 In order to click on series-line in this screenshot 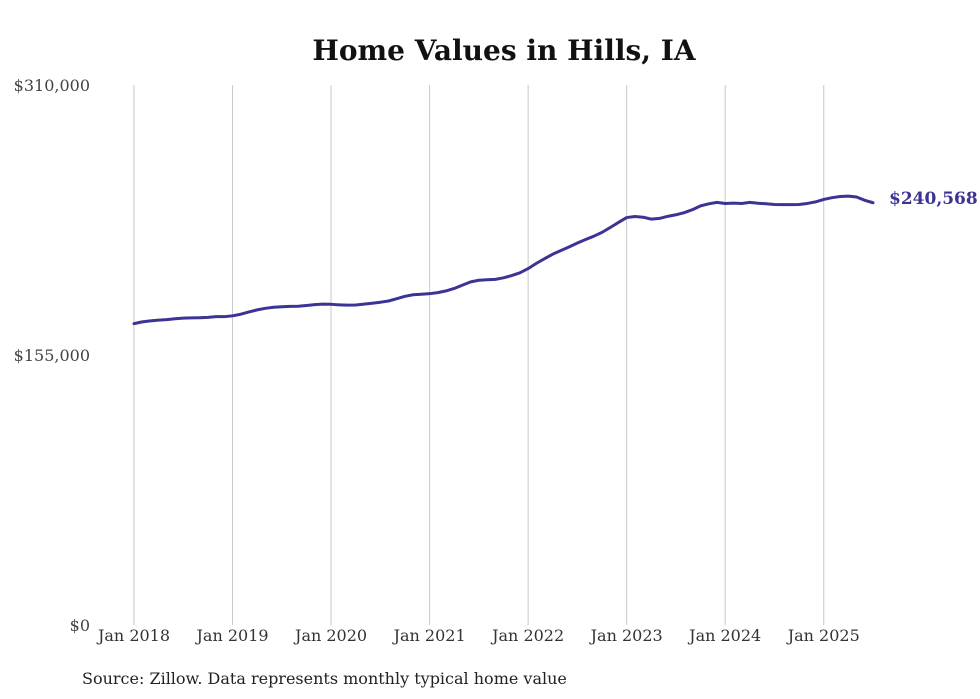, I will do `click(503, 260)`.